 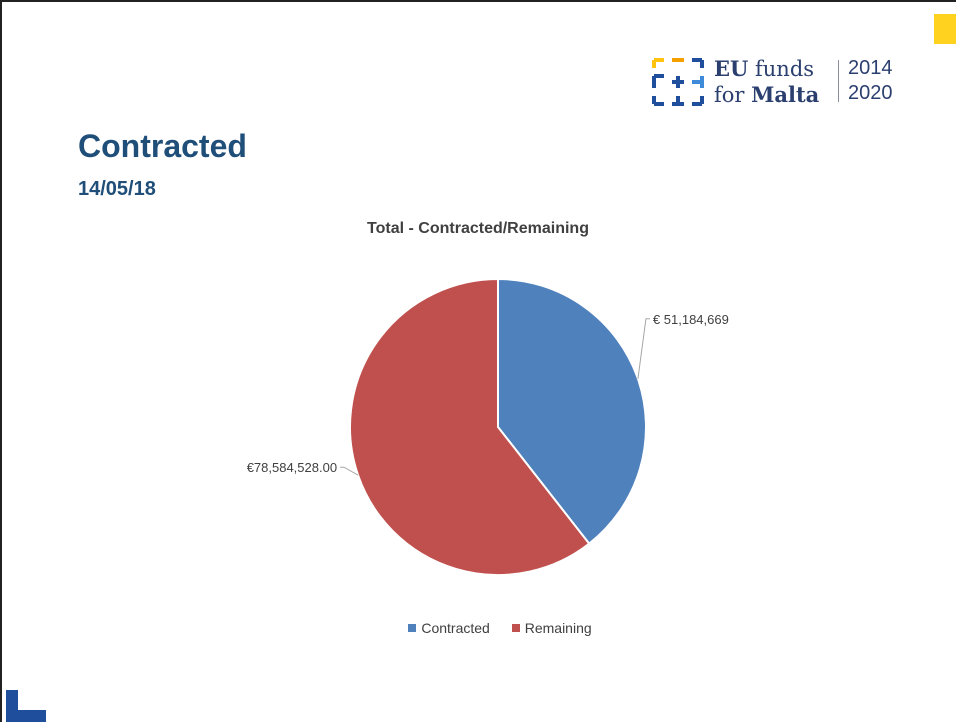 I want to click on slide-date: 14/05/18, so click(x=117, y=189).